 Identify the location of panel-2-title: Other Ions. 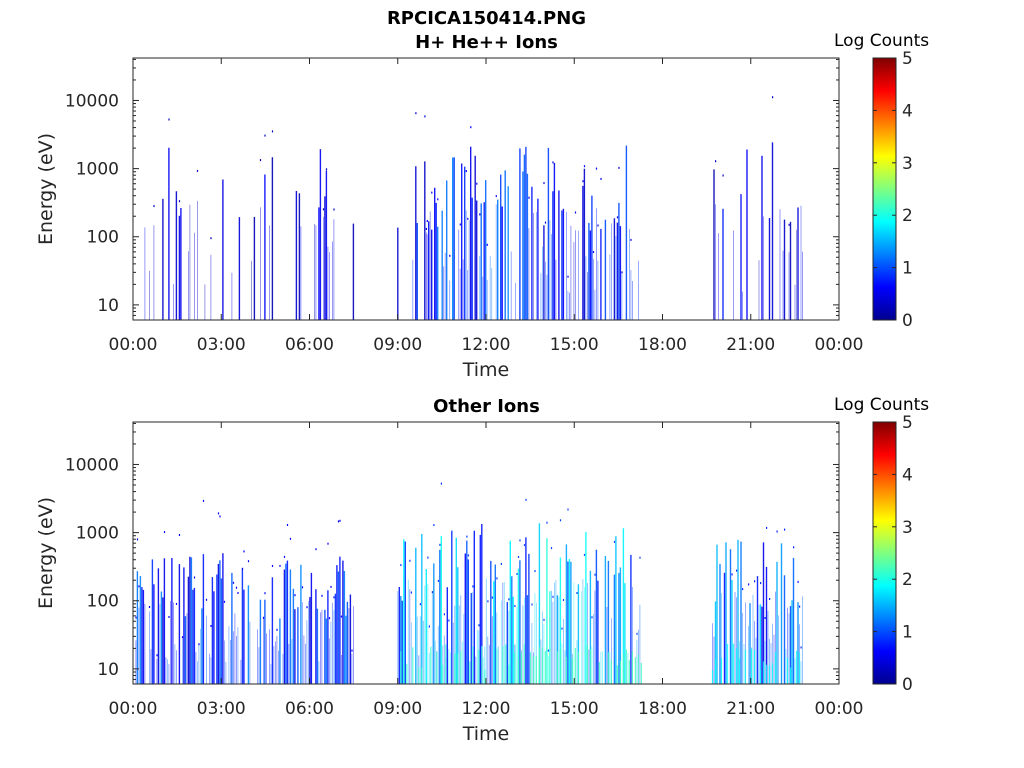
(486, 406).